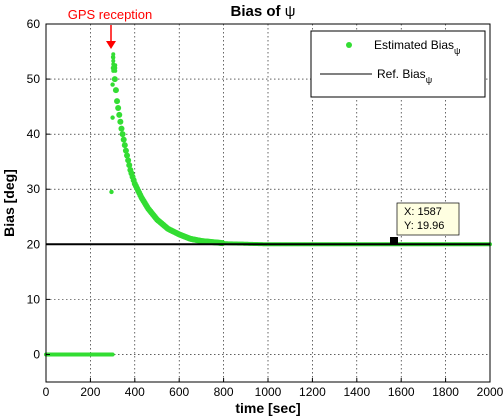  Describe the element at coordinates (268, 392) in the screenshot. I see `x-tick-label: 1000` at that location.